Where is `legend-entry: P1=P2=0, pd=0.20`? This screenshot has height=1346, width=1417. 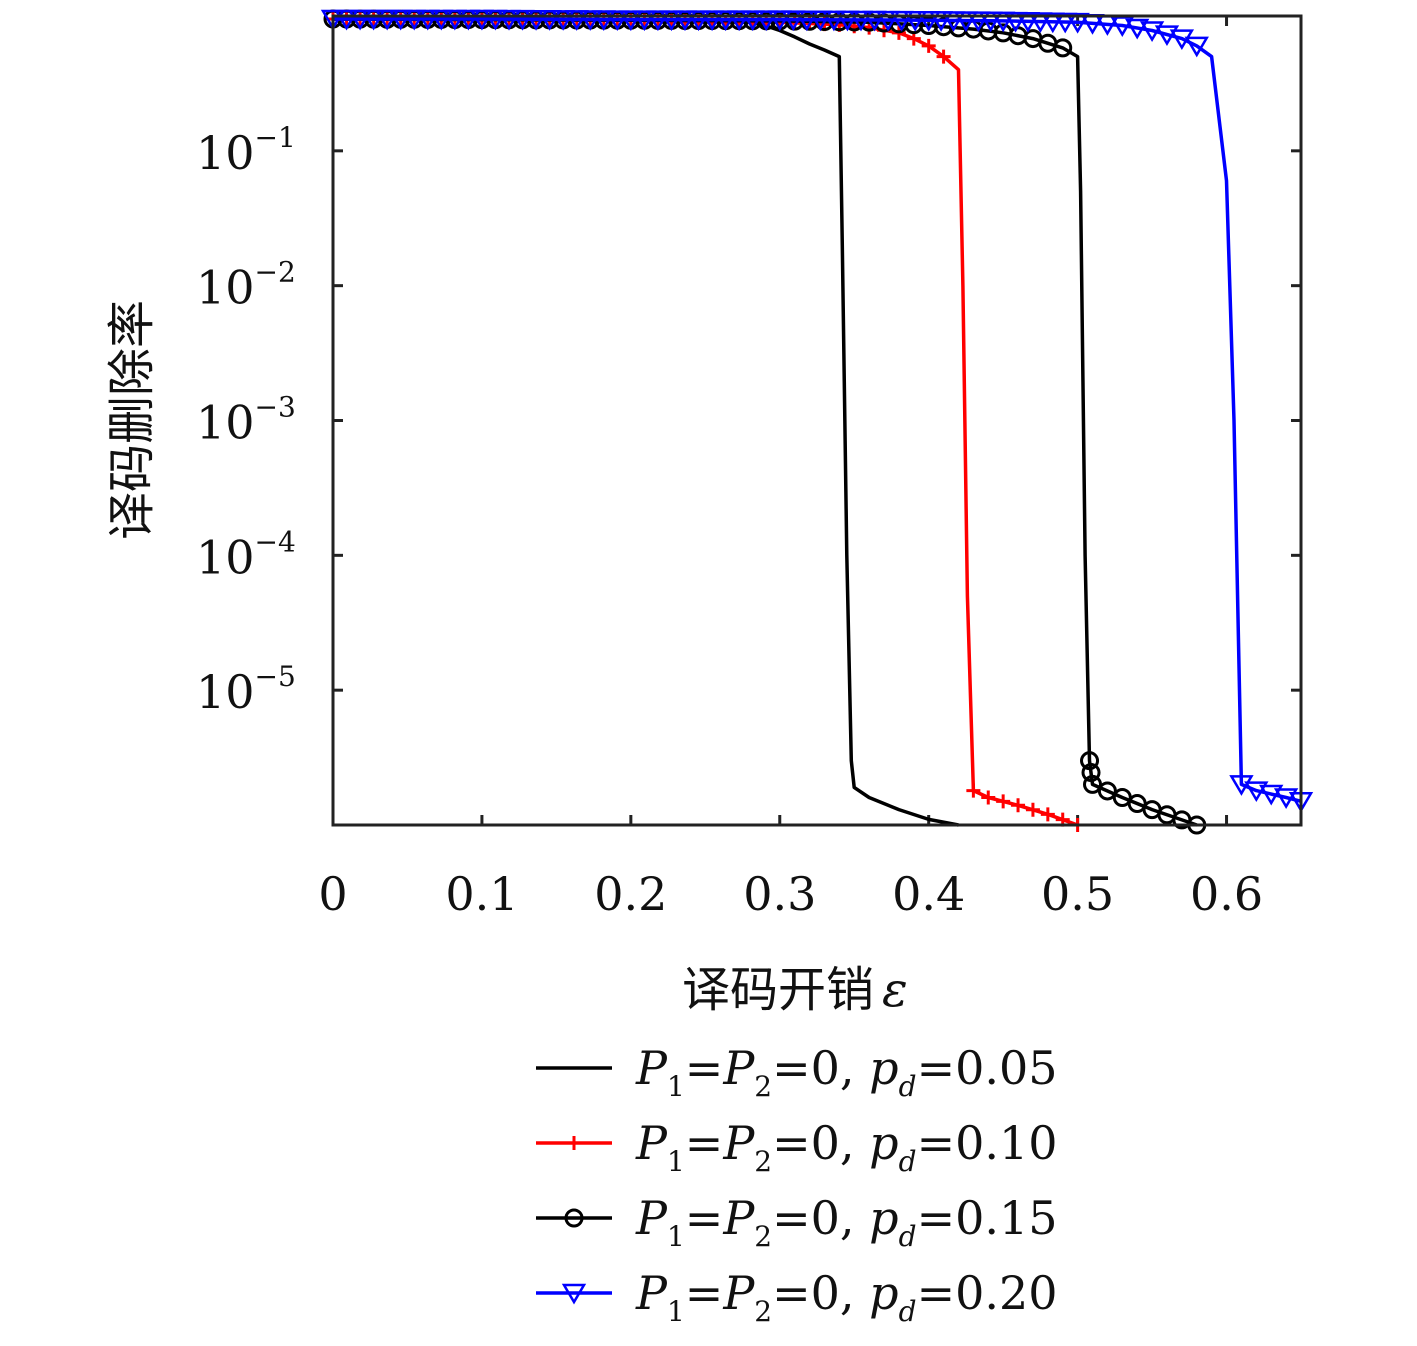 legend-entry: P1=P2=0, pd=0.20 is located at coordinates (797, 1297).